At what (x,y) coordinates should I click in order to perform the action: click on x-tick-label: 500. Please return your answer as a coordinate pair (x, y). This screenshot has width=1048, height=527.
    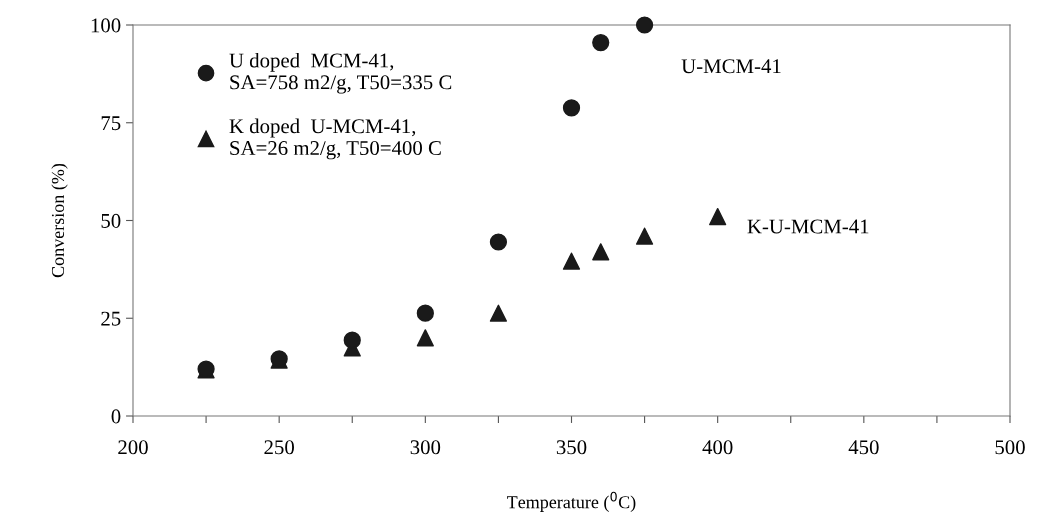
    Looking at the image, I should click on (1010, 447).